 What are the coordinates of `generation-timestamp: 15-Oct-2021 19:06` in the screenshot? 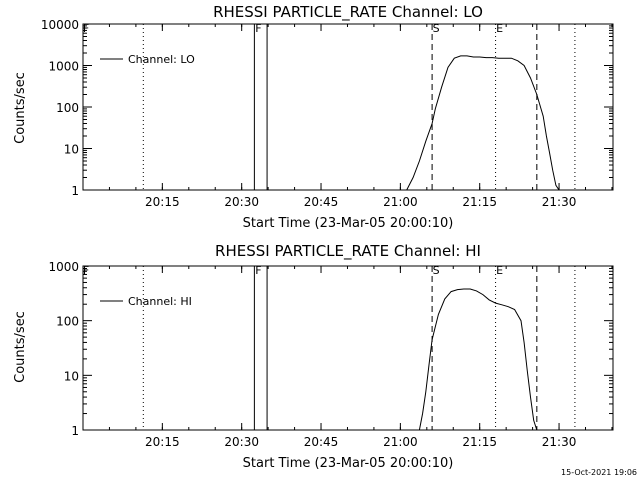 It's located at (599, 472).